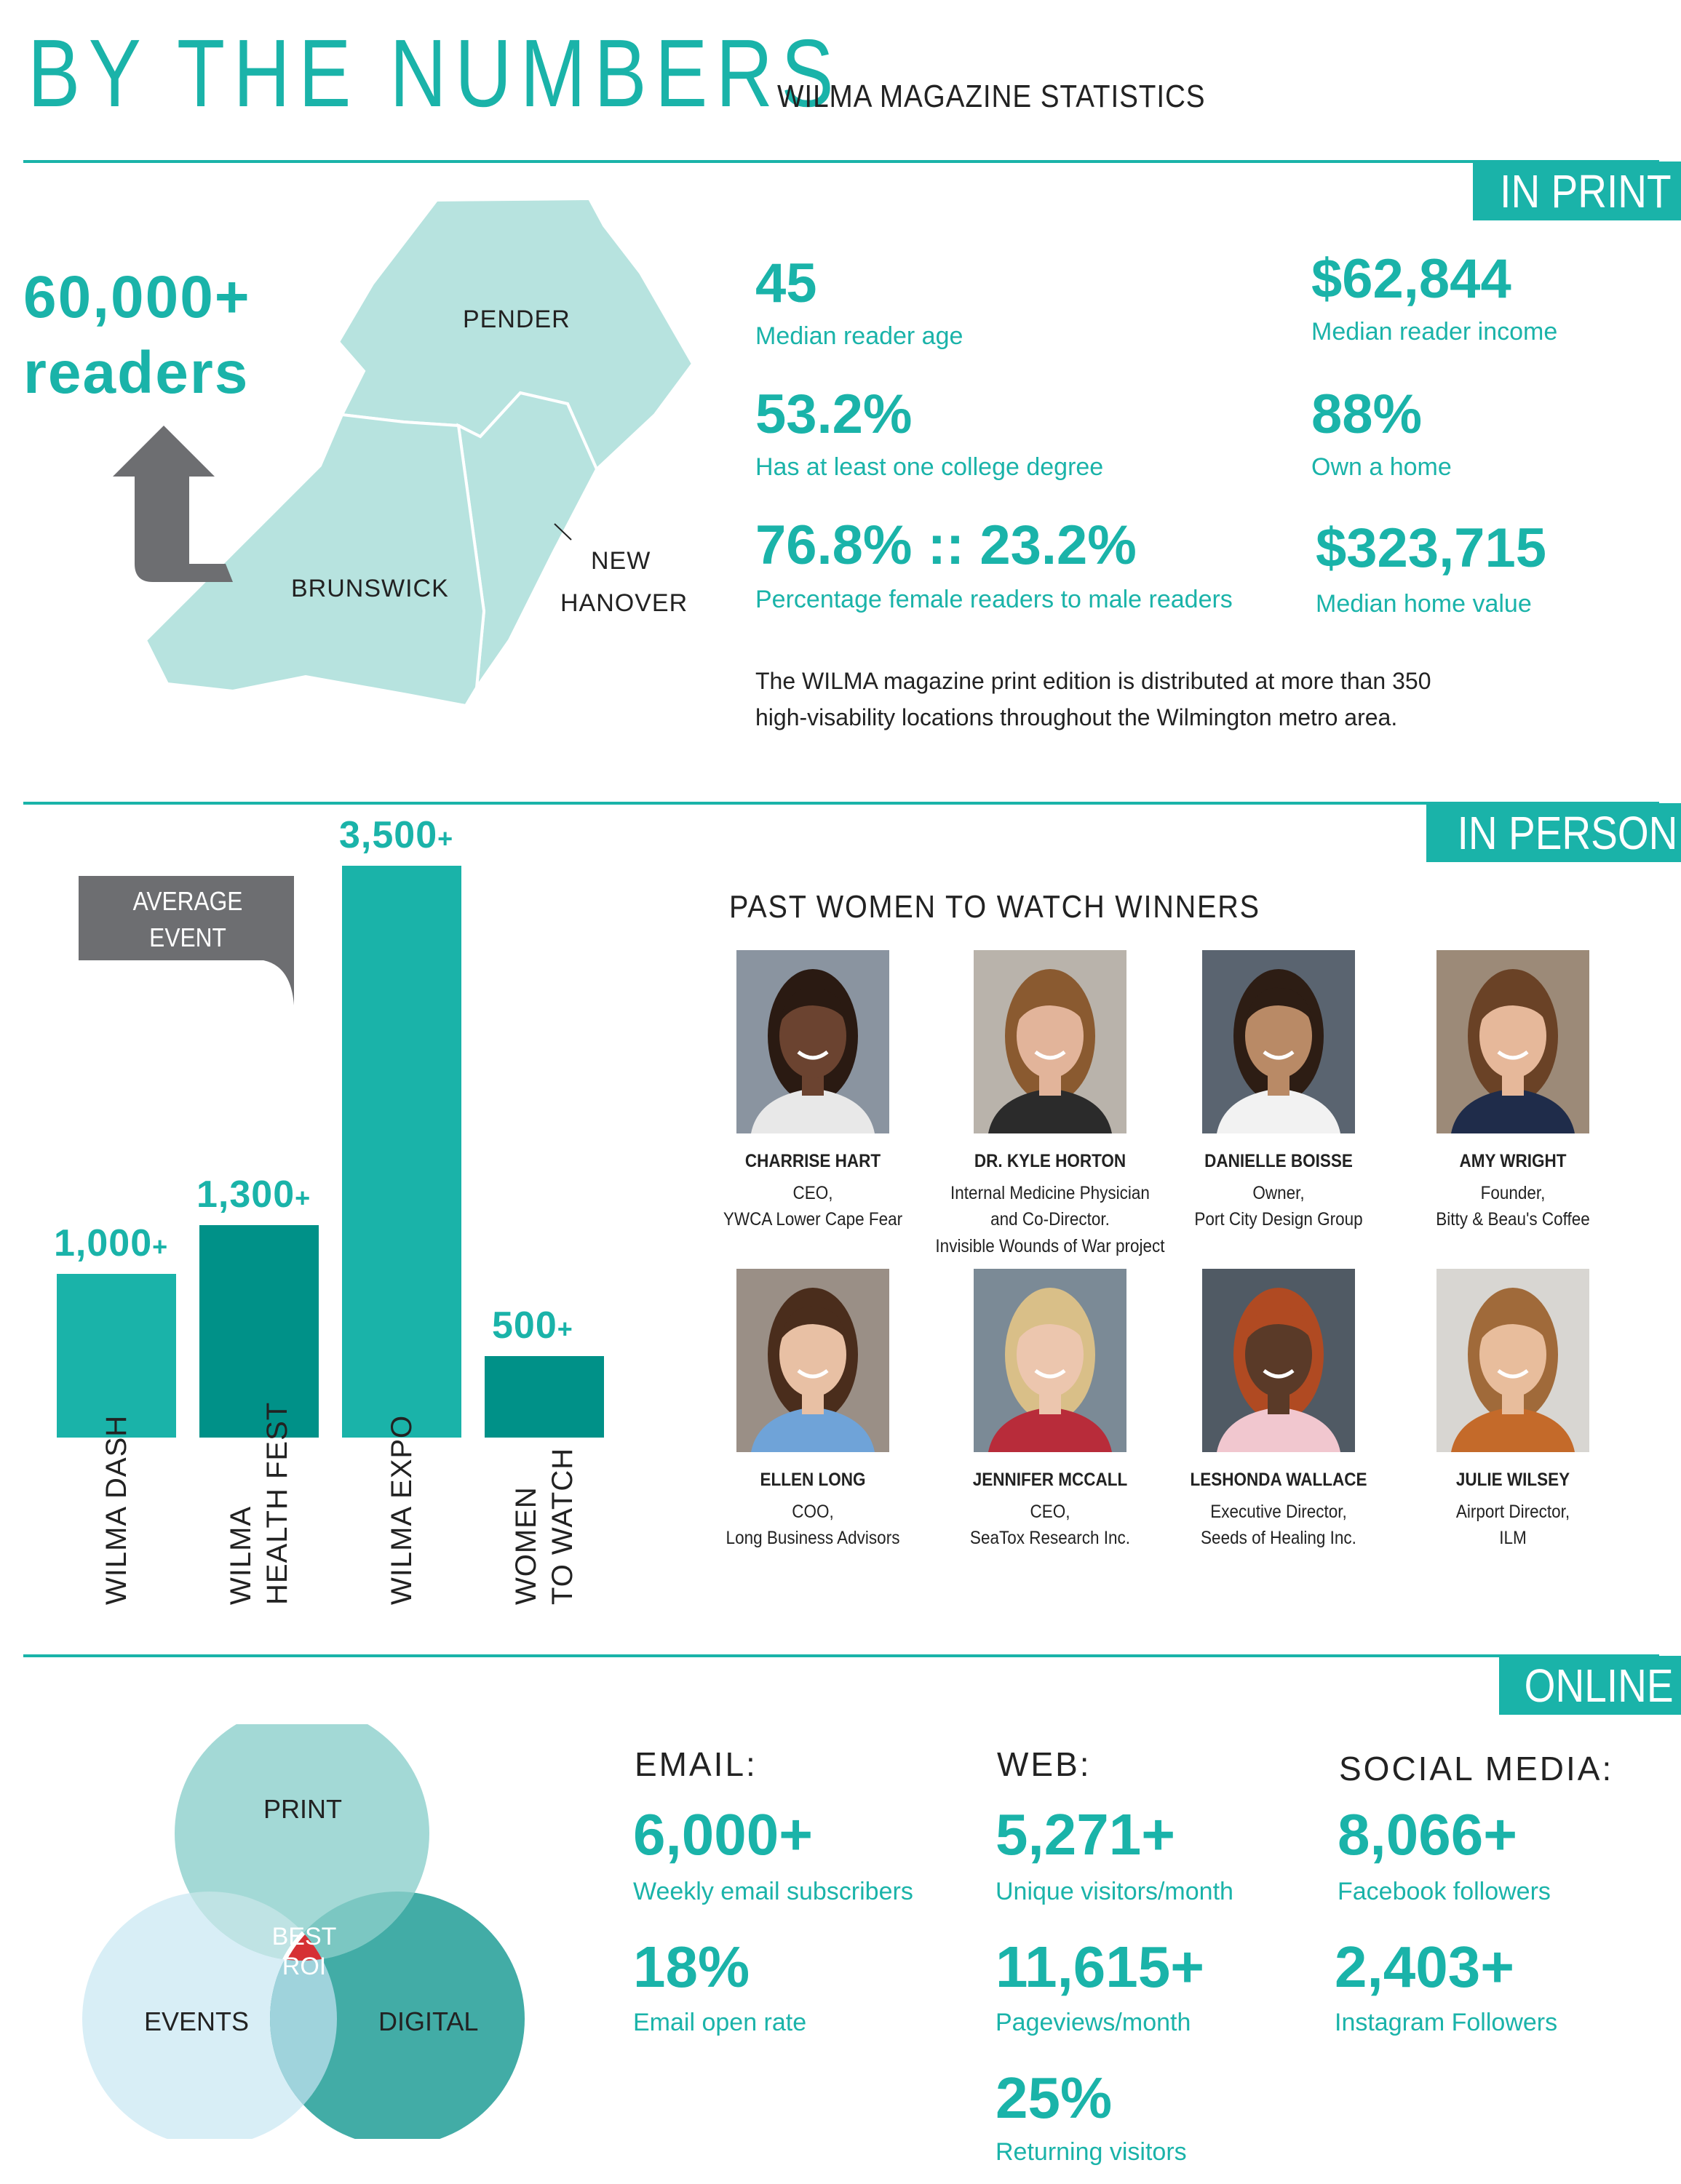 This screenshot has width=1681, height=2184. Describe the element at coordinates (812, 1161) in the screenshot. I see `winner-name: CHARRISE HART` at that location.